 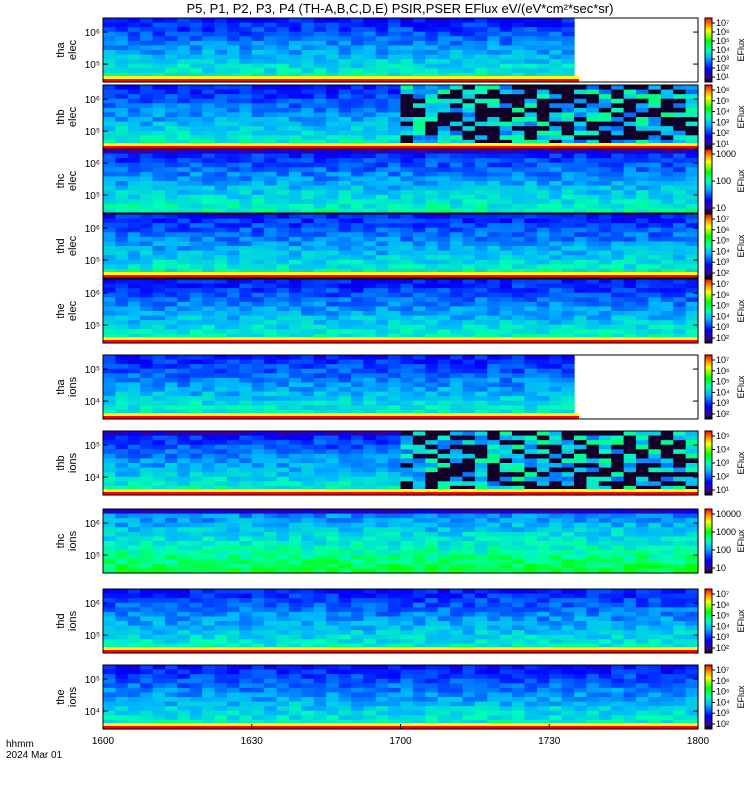 I want to click on colorbar-tick-label: 10¹, so click(x=722, y=144).